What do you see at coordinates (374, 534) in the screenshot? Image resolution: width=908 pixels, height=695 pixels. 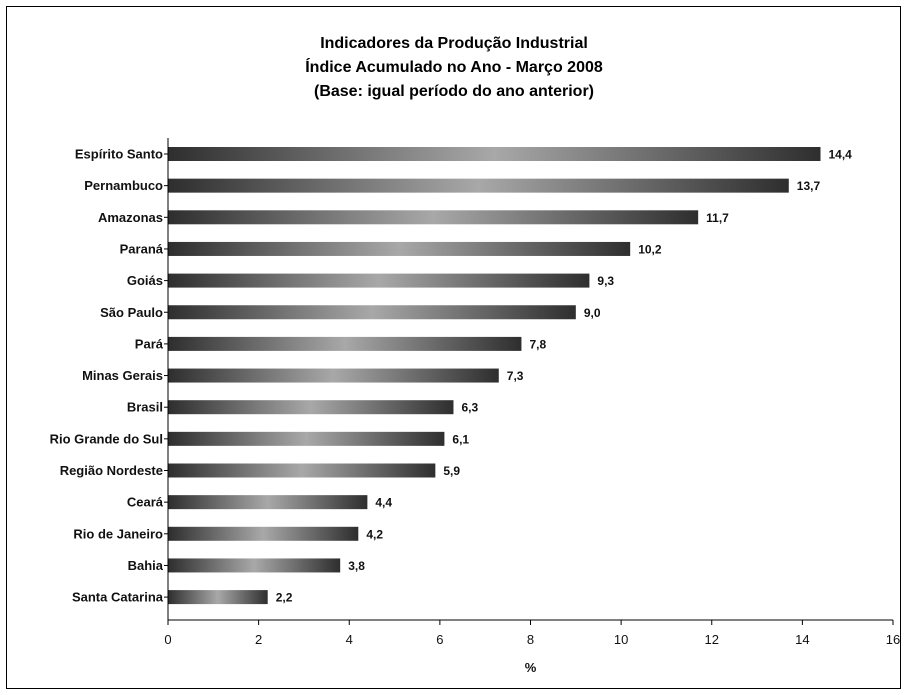 I see `value-label: 4,2` at bounding box center [374, 534].